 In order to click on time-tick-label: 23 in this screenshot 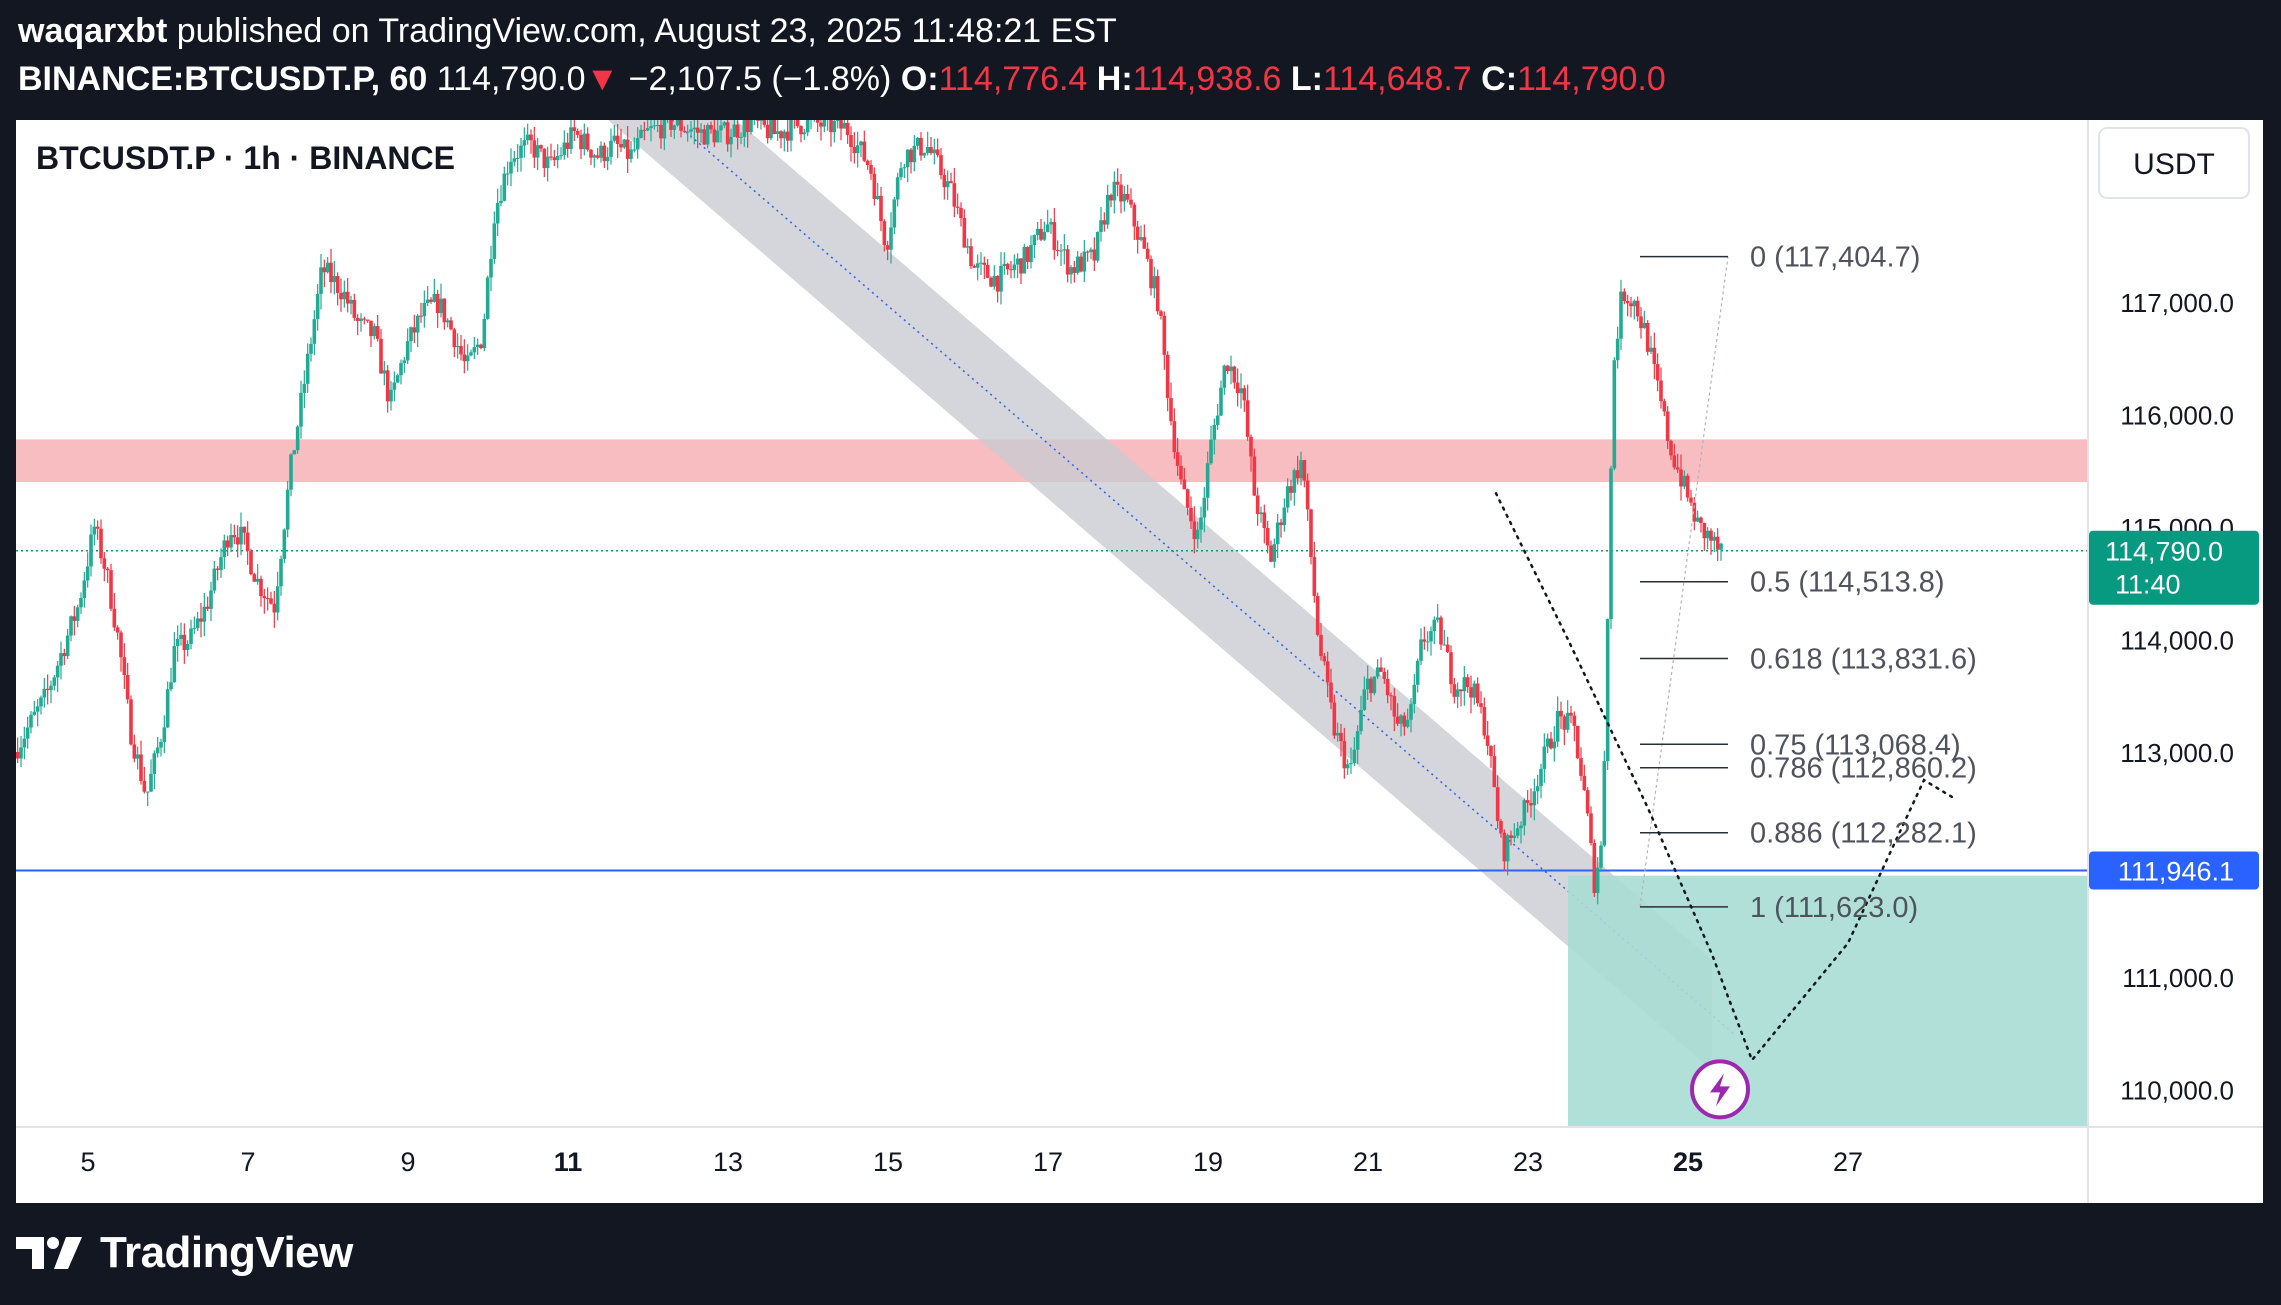, I will do `click(1528, 1162)`.